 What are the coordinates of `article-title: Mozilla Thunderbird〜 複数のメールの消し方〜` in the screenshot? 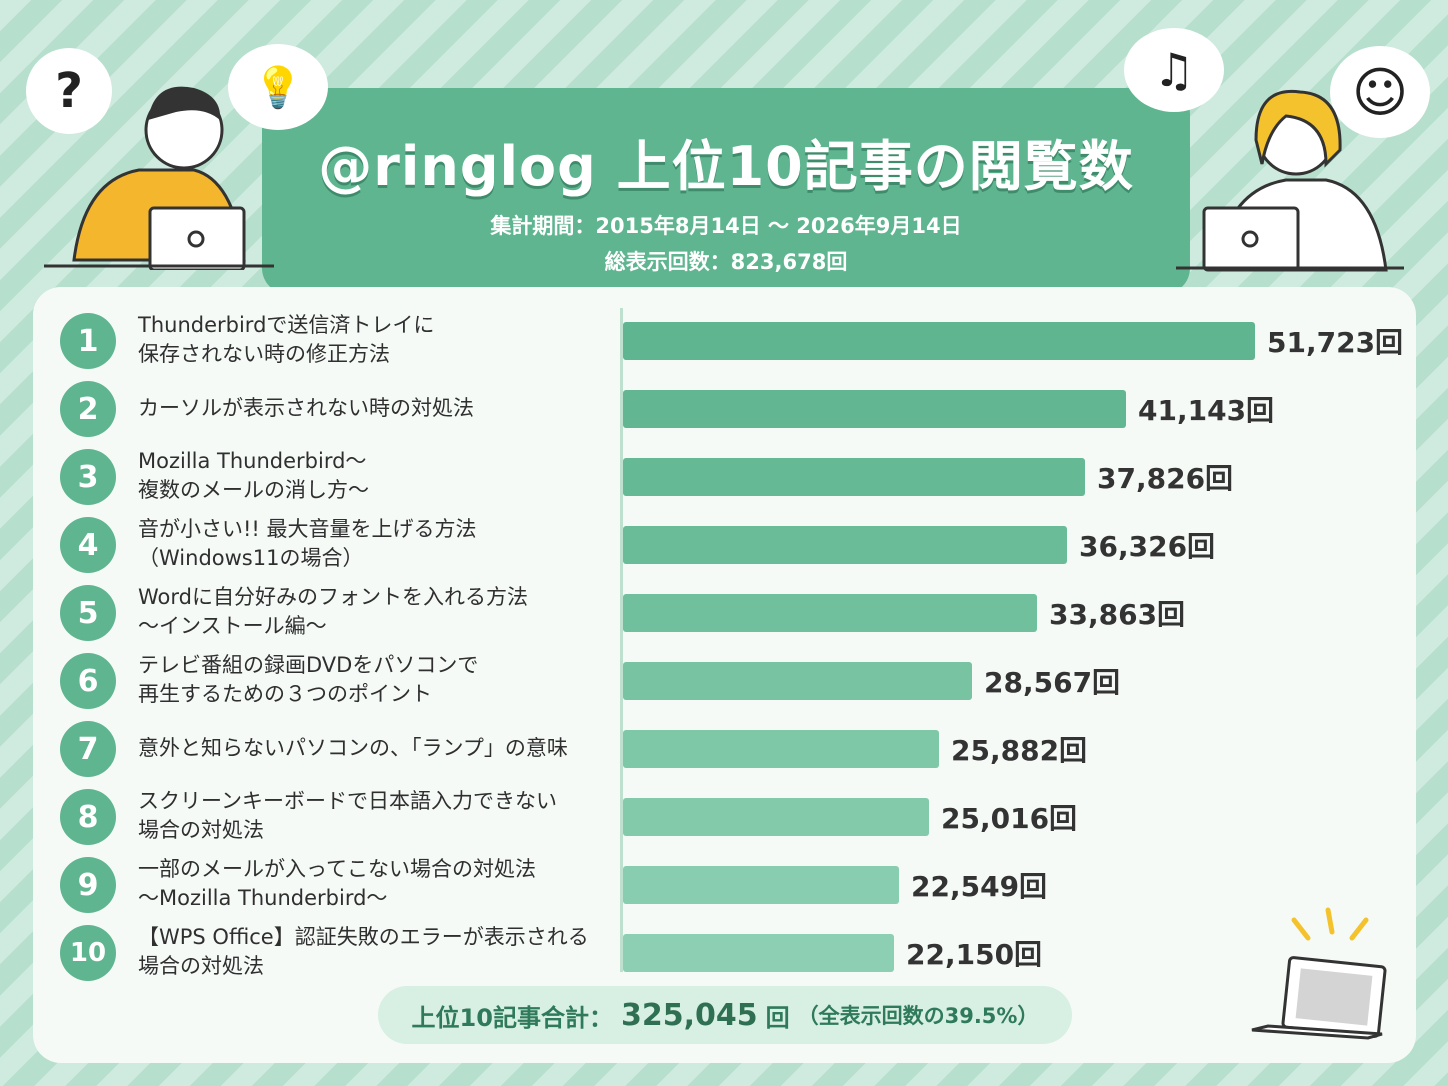 It's located at (253, 475).